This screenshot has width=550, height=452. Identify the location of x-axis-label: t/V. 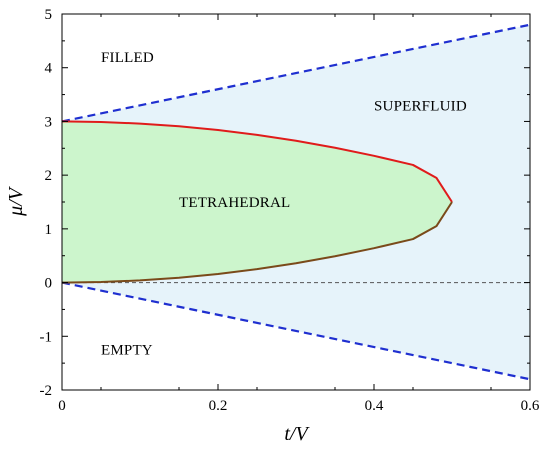
(297, 434).